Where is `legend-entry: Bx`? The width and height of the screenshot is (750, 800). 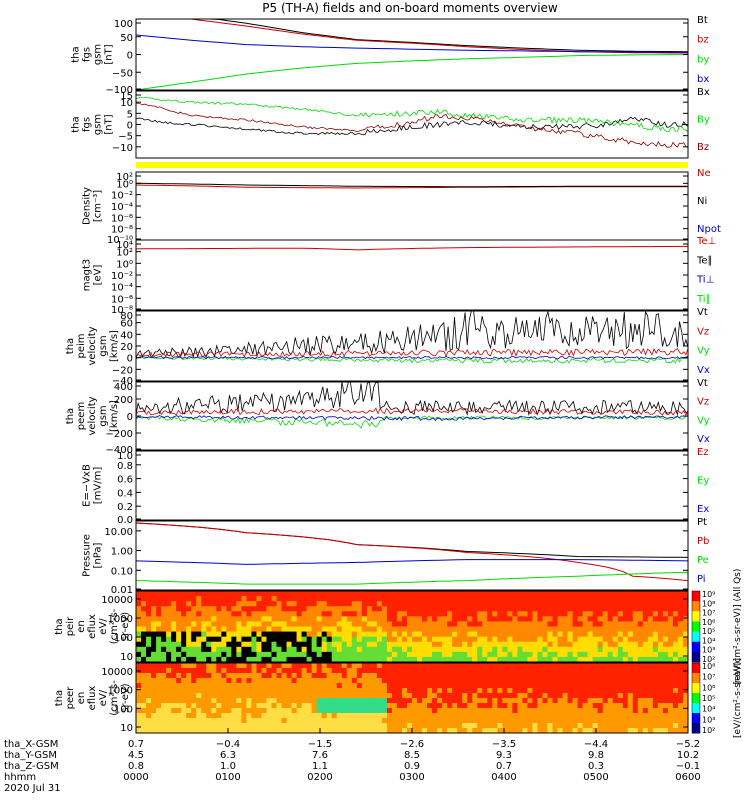
legend-entry: Bx is located at coordinates (703, 92).